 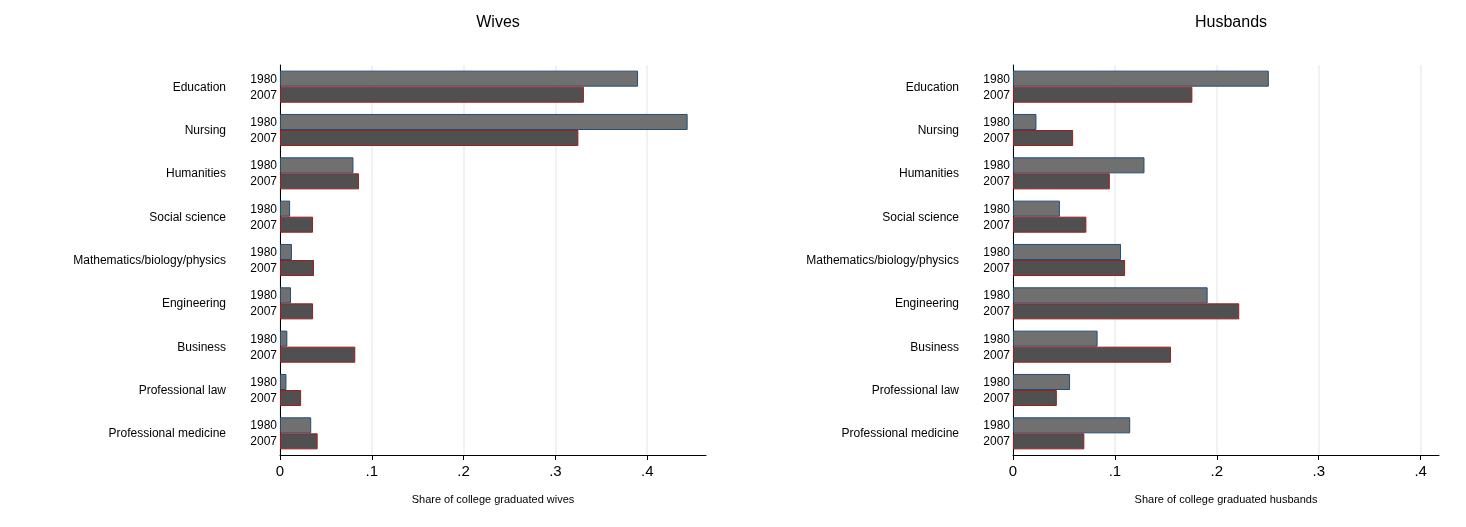 I want to click on x-axis-title: Share of college graduated wives, so click(x=493, y=498).